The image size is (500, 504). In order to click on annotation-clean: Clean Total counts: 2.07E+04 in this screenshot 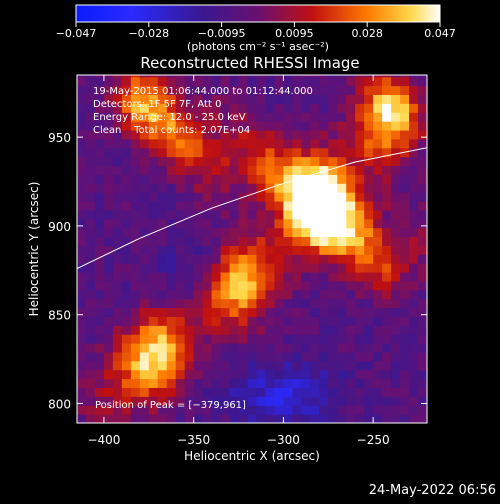, I will do `click(171, 130)`.